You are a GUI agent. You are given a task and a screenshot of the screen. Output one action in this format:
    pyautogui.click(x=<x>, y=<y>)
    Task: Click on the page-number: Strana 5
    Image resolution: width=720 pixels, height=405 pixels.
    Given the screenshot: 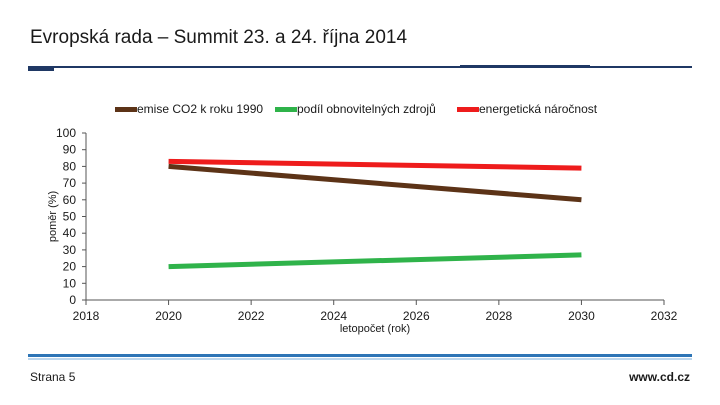 What is the action you would take?
    pyautogui.click(x=53, y=377)
    